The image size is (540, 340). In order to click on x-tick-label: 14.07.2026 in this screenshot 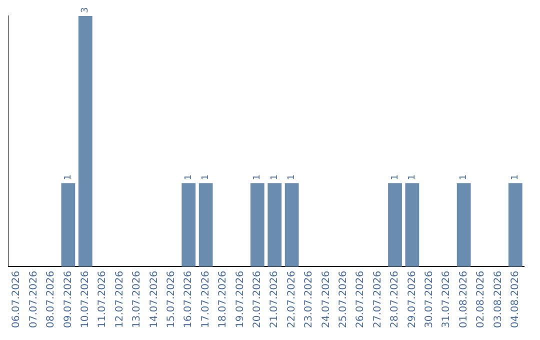, I will do `click(154, 299)`.